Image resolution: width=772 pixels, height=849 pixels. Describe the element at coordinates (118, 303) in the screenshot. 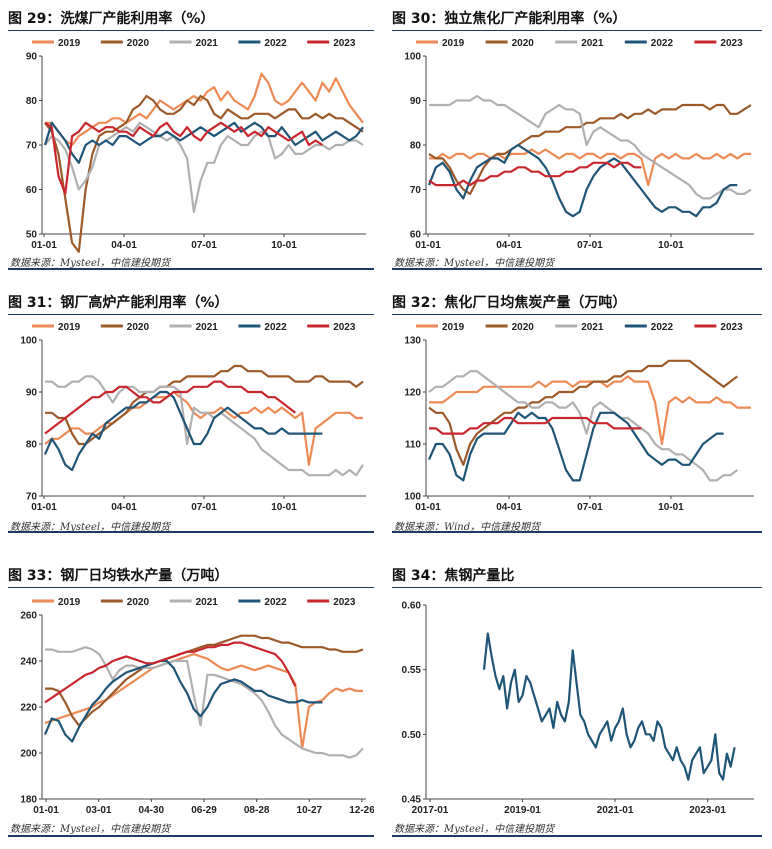

I see `panel-title: 图 31：钢厂高炉产能利用率（%）` at that location.